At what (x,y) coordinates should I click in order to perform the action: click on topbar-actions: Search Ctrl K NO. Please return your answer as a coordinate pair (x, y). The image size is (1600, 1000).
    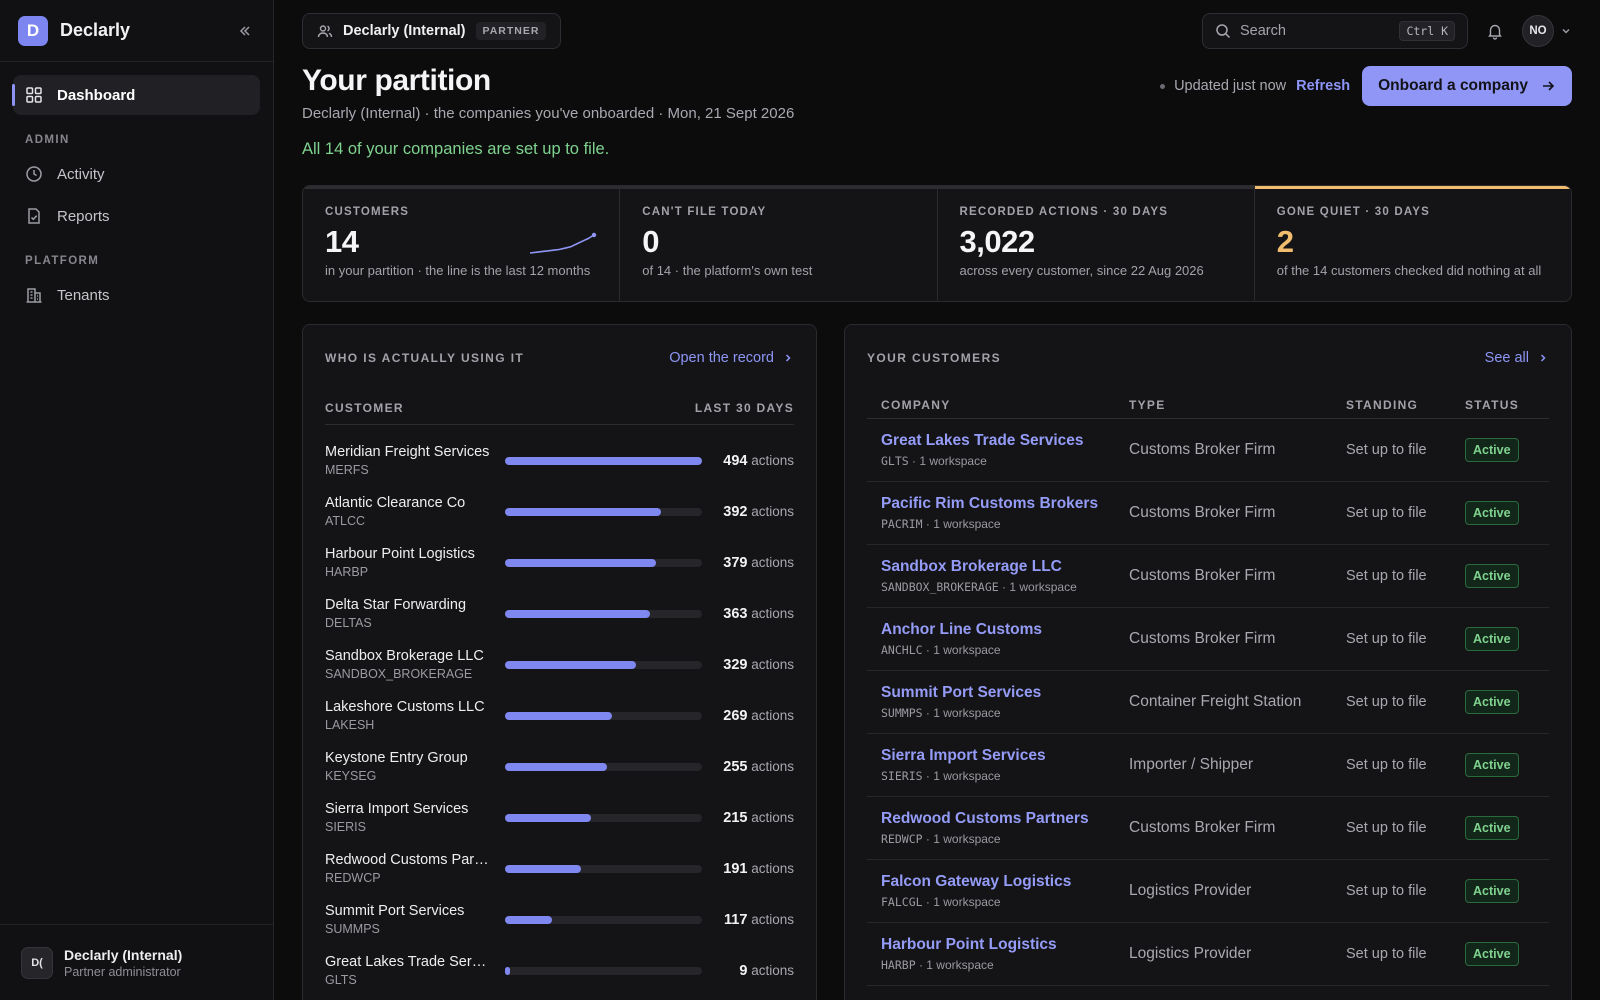
    Looking at the image, I should click on (1387, 31).